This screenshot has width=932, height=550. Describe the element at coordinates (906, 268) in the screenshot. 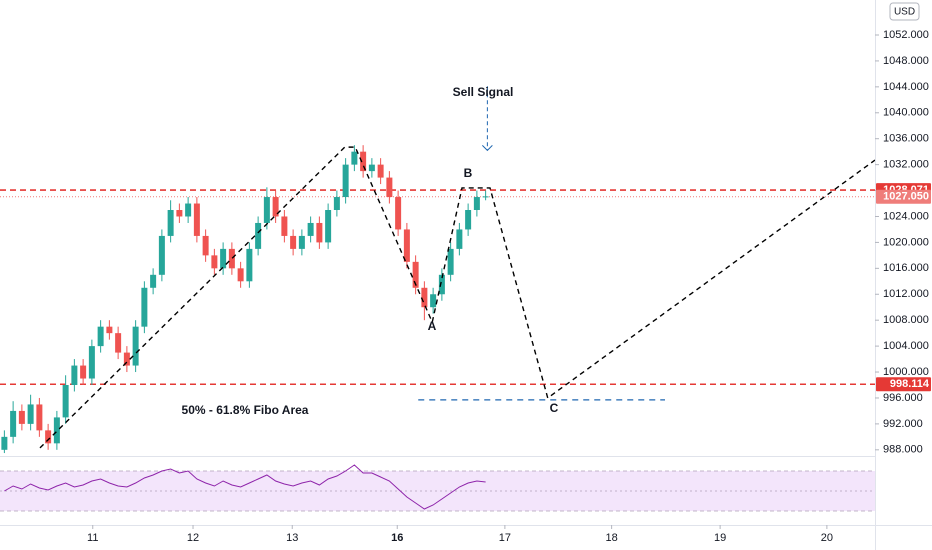

I see `y-tick-label: 1016.000` at that location.